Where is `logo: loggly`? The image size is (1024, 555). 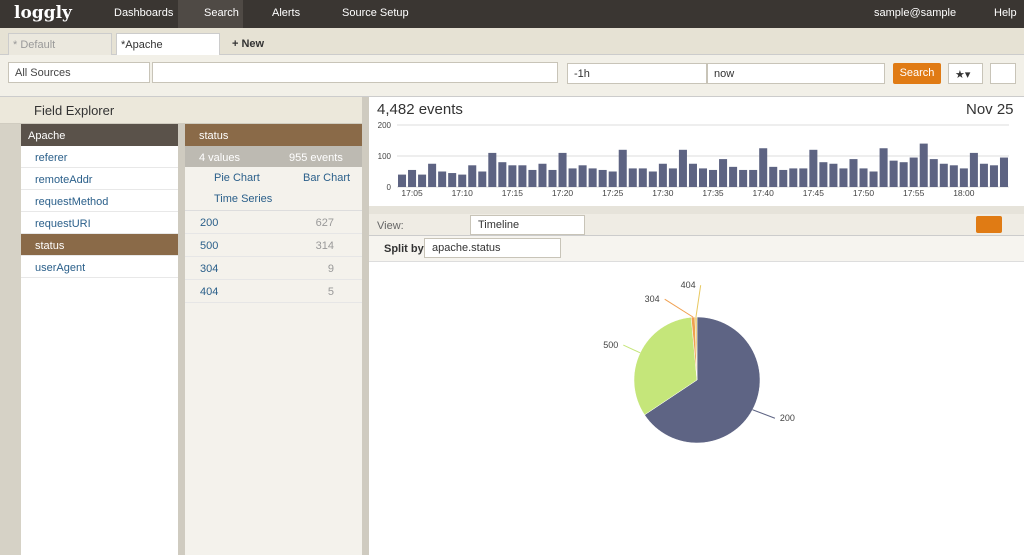 logo: loggly is located at coordinates (43, 13).